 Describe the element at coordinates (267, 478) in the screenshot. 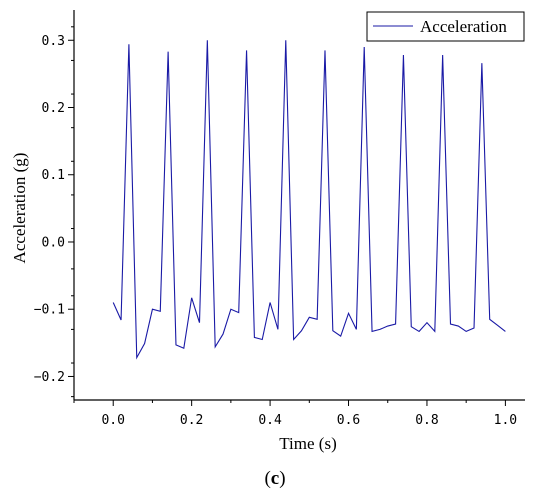

I see `panel-label-open: (` at that location.